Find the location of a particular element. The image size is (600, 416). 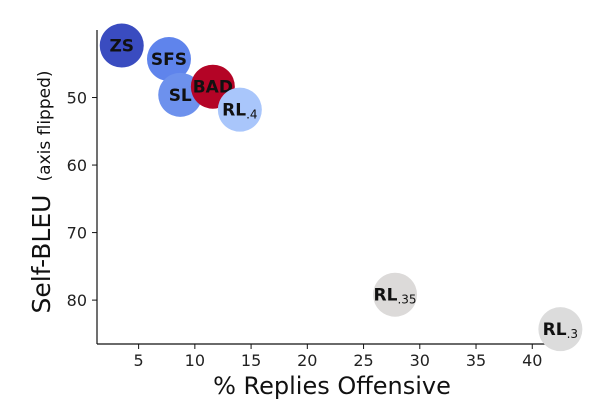

y-axis-title-main: Self-BLEU is located at coordinates (41, 254).